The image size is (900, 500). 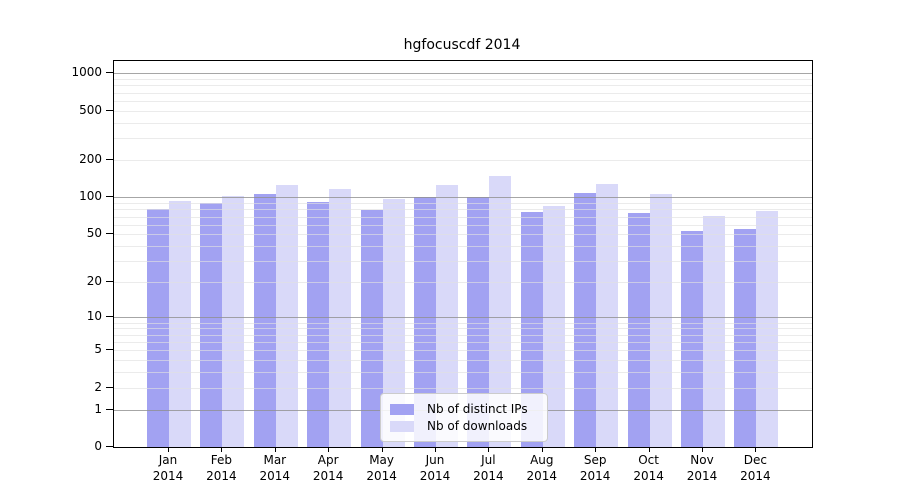 I want to click on x-tick-label-month: Feb, so click(x=221, y=460).